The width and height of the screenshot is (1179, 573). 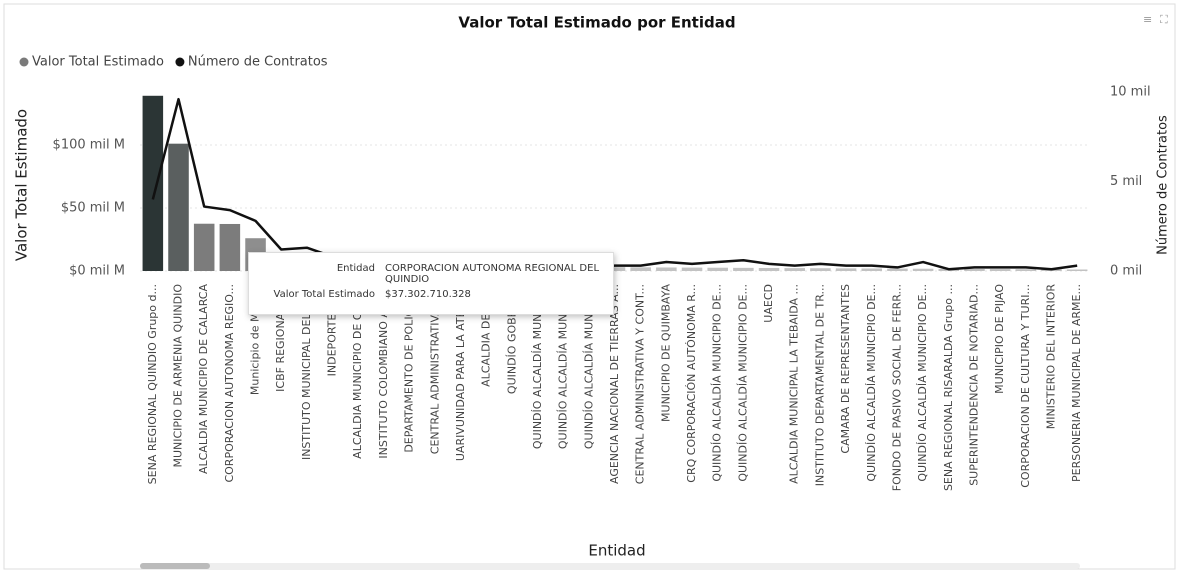 I want to click on tooltip-label: Entidad, so click(x=355, y=268).